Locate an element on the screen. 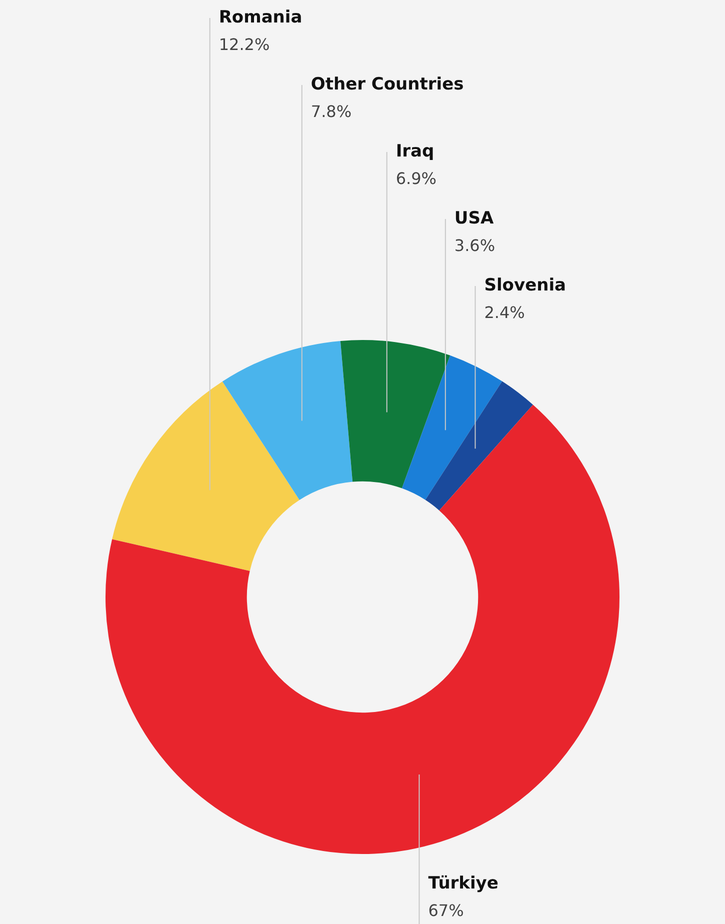 The image size is (725, 924). slice-label: Other Countries is located at coordinates (387, 84).